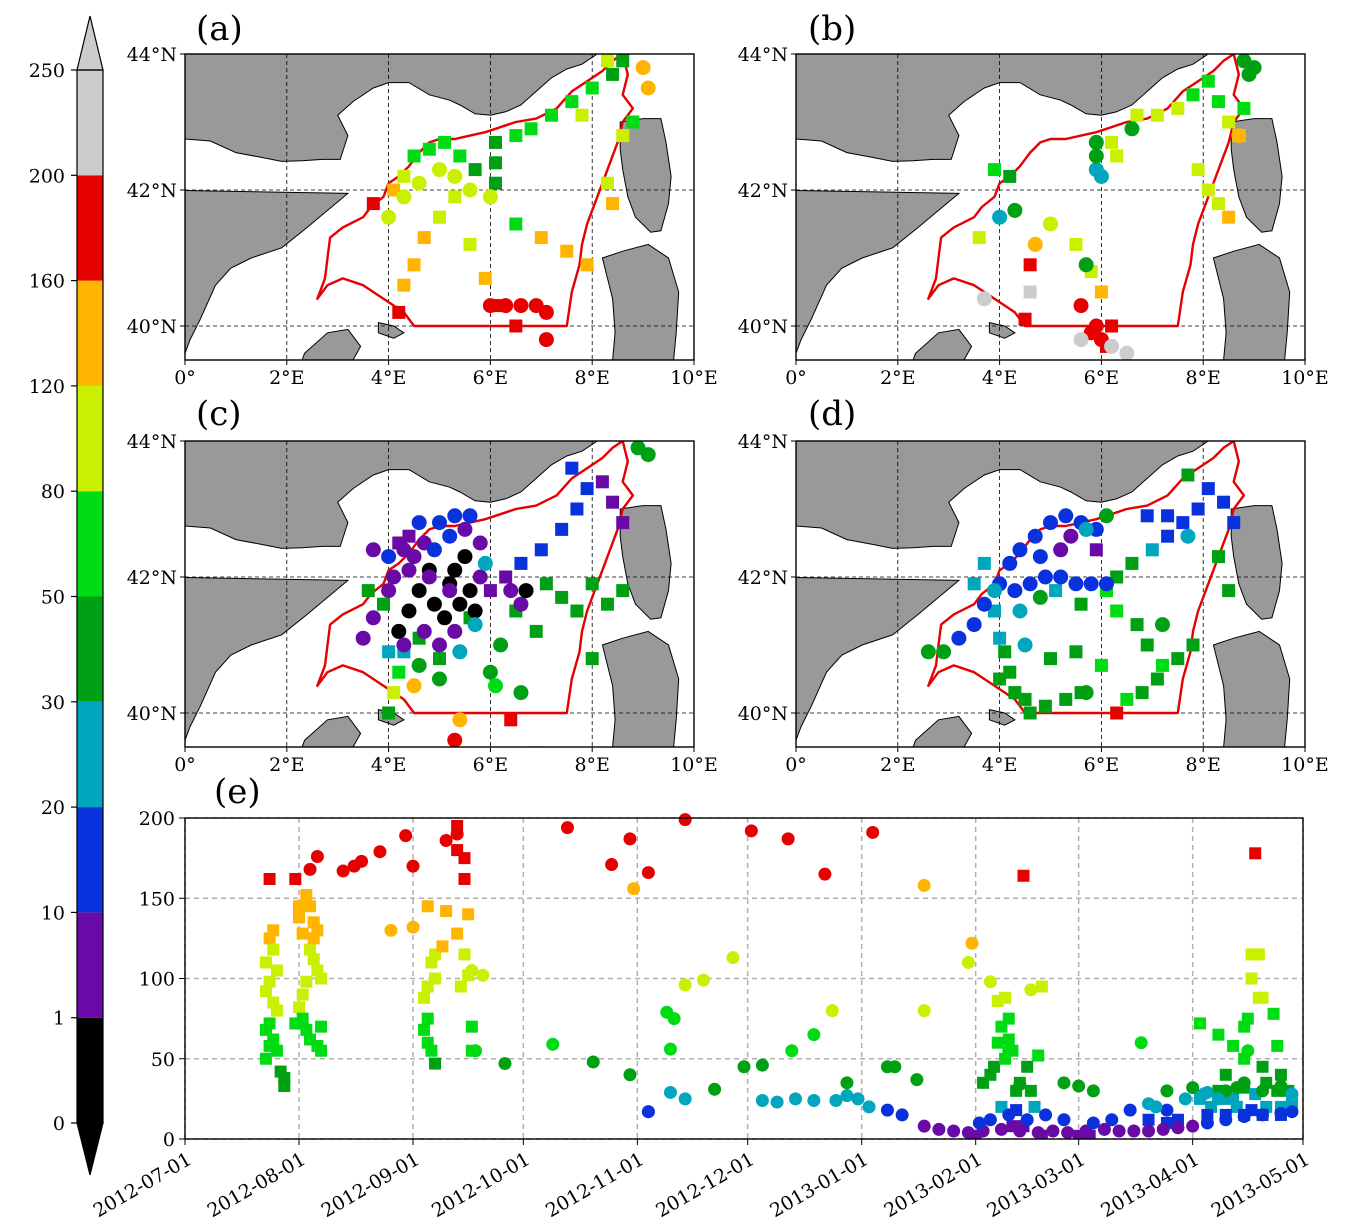 The height and width of the screenshot is (1232, 1372). What do you see at coordinates (392, 108) in the screenshot?
I see `land-north` at bounding box center [392, 108].